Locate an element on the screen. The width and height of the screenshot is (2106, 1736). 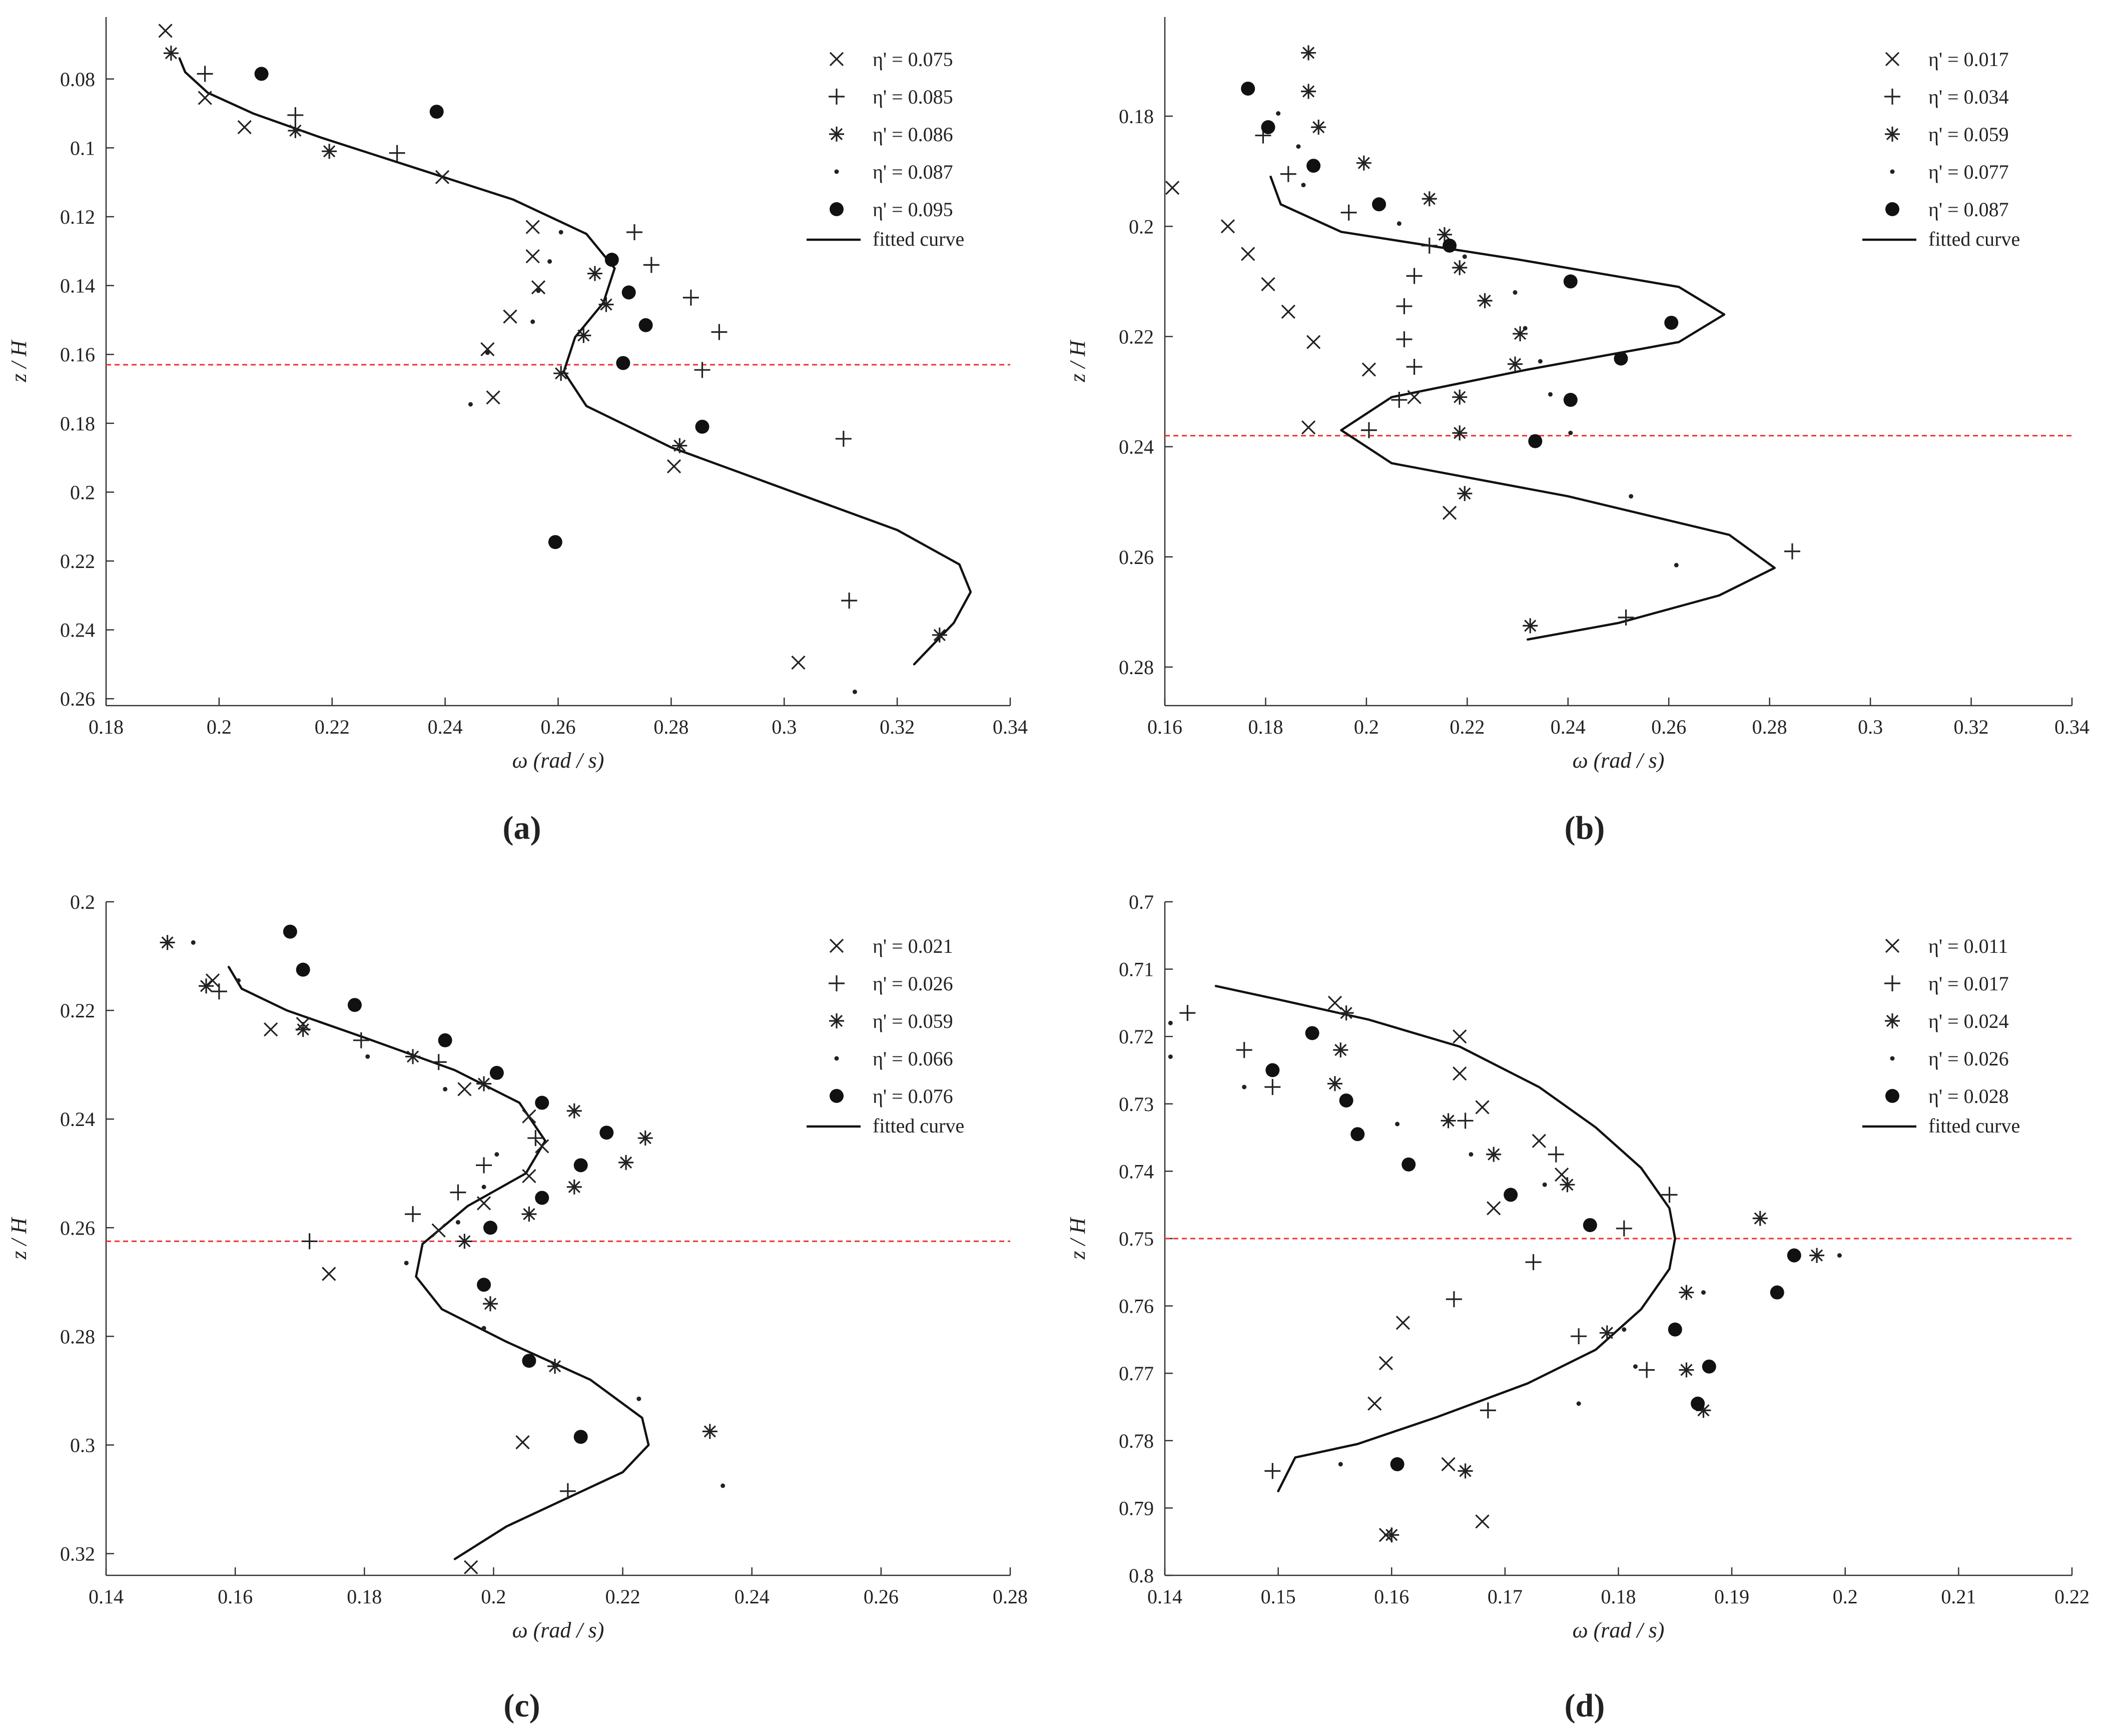
y-tick-label: 0.77 is located at coordinates (1136, 1373).